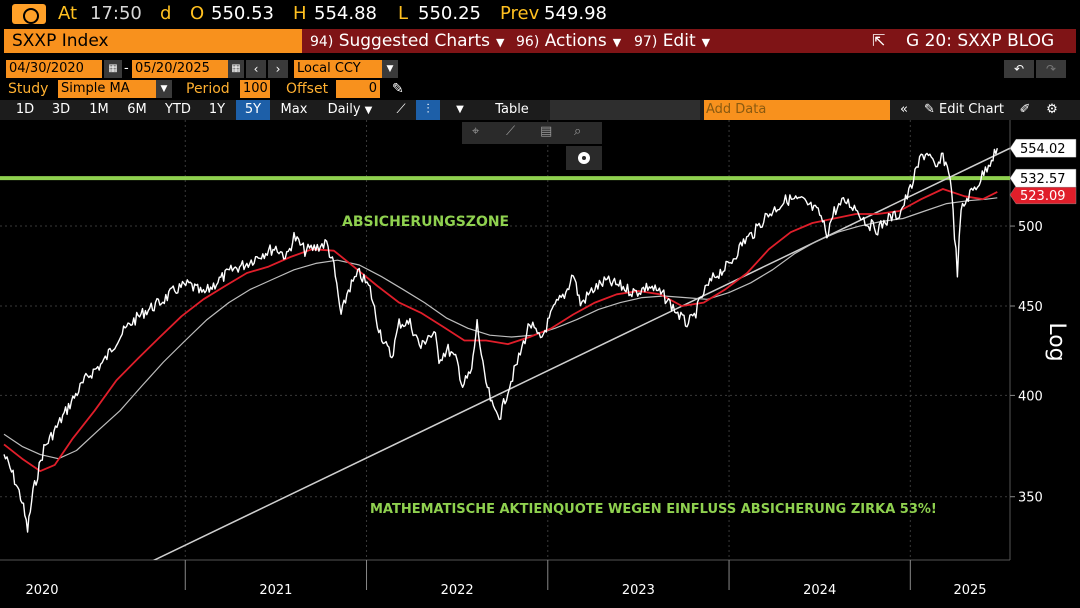 The height and width of the screenshot is (608, 1080). What do you see at coordinates (575, 13) in the screenshot?
I see `prev-value: 549.98` at bounding box center [575, 13].